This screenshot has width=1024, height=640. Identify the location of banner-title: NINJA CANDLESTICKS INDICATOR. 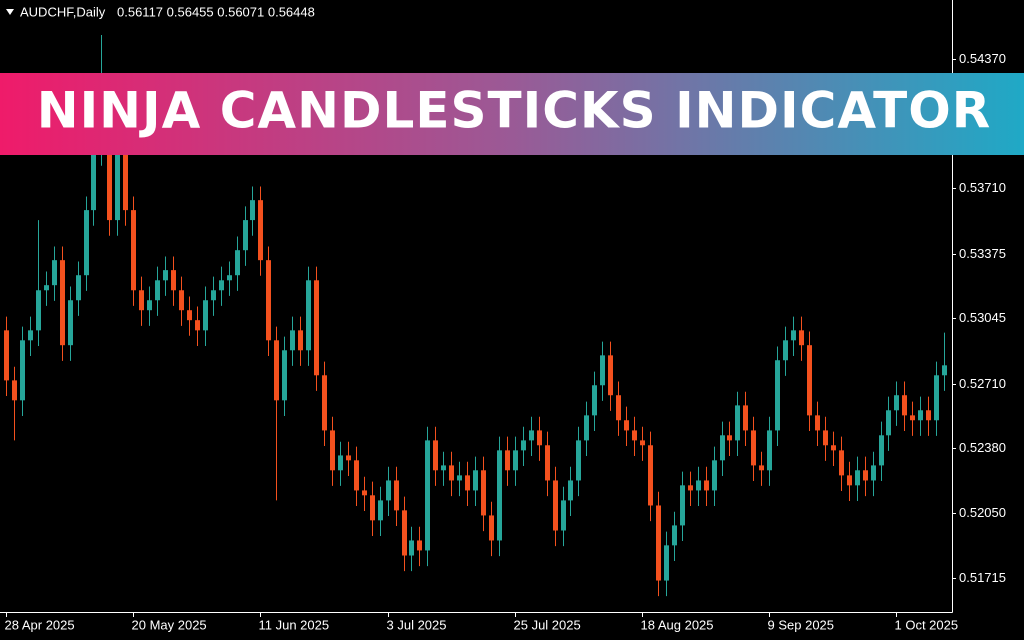
(514, 111).